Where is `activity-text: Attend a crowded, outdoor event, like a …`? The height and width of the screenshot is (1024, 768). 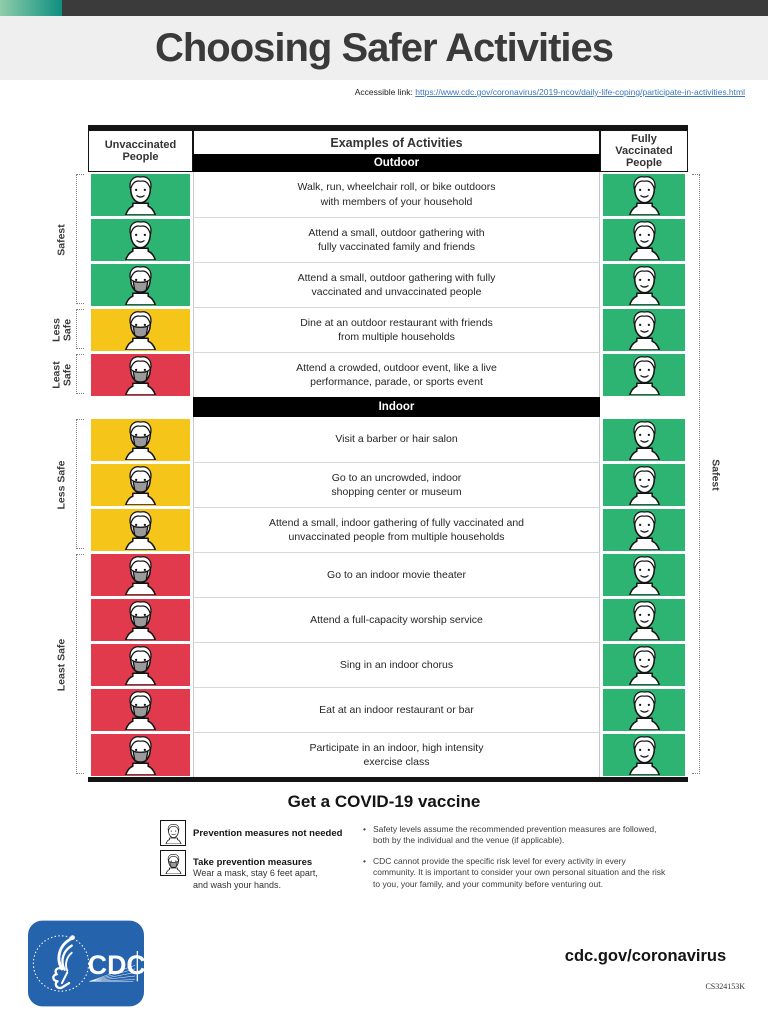
activity-text: Attend a crowded, outdoor event, like a … is located at coordinates (396, 374).